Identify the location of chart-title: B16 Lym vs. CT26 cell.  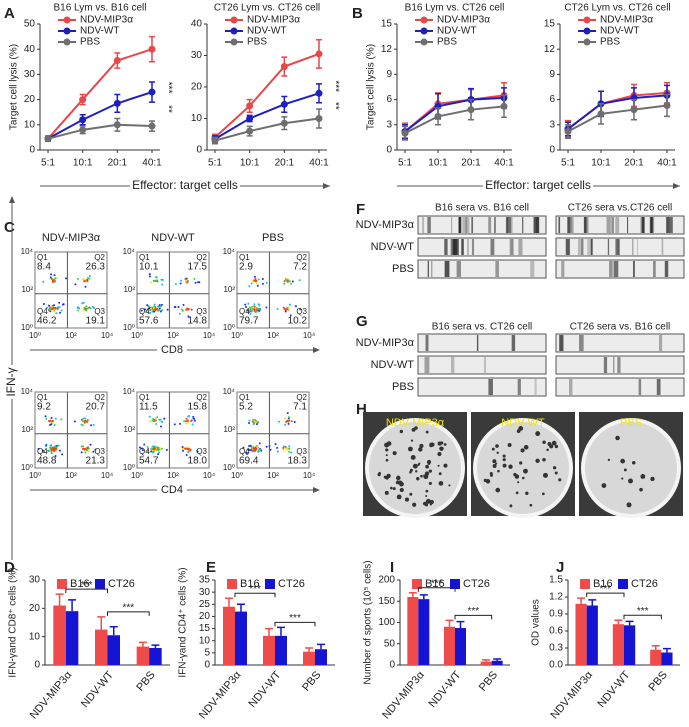
(455, 8).